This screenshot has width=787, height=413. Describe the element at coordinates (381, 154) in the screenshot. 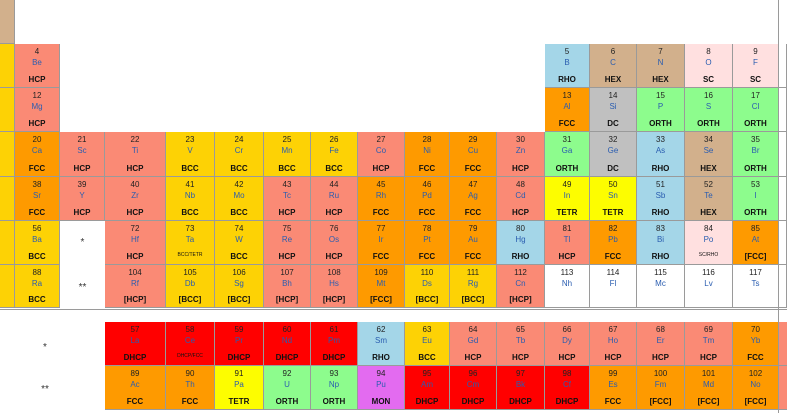

I see `element-cell-co: 27 Co HCP` at that location.